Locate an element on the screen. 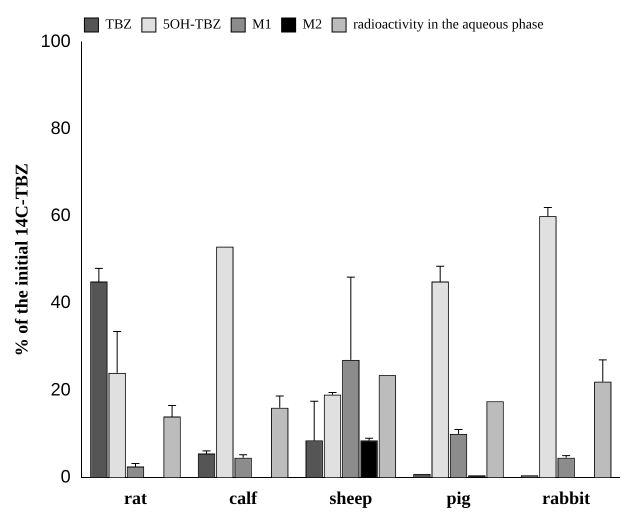  x-tick-label: rabbit is located at coordinates (566, 498).